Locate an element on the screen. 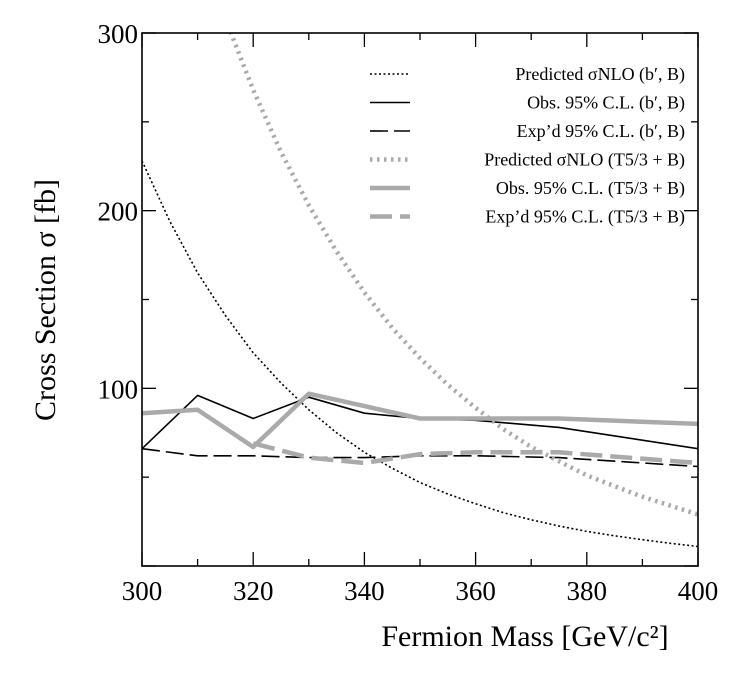 The image size is (747, 674). x-tick-label: 340 is located at coordinates (364, 591).